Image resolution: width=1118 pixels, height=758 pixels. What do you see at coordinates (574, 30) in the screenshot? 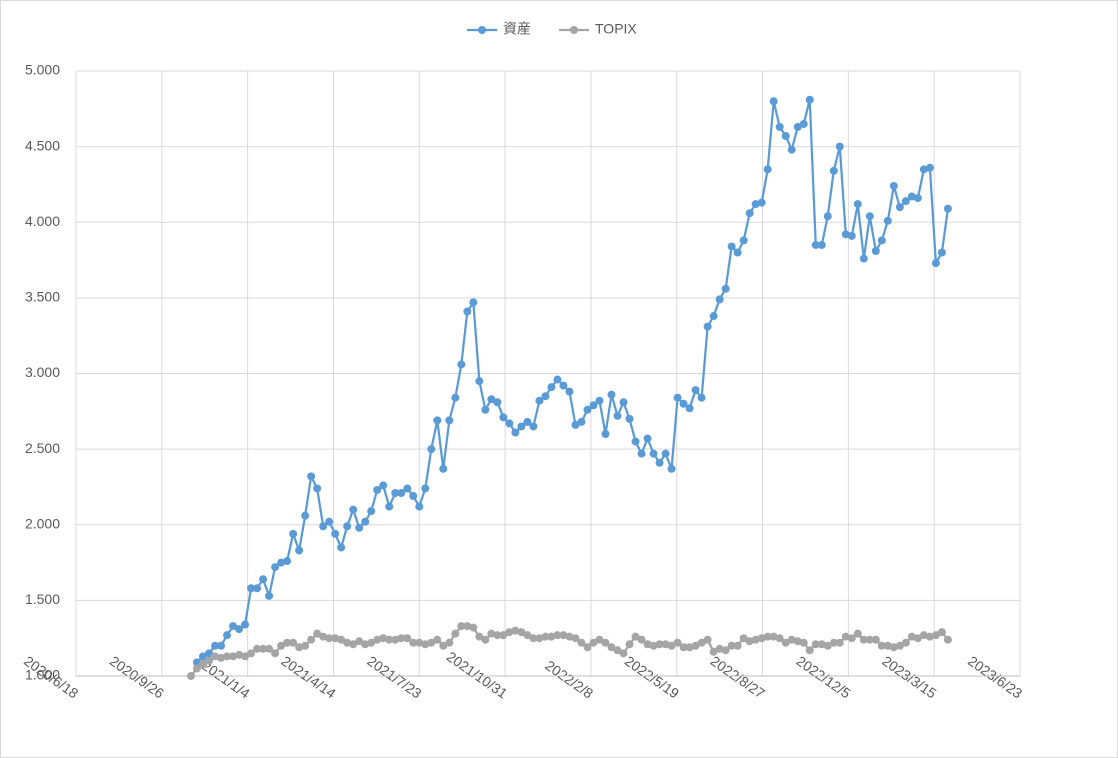
I see `legend-marker` at bounding box center [574, 30].